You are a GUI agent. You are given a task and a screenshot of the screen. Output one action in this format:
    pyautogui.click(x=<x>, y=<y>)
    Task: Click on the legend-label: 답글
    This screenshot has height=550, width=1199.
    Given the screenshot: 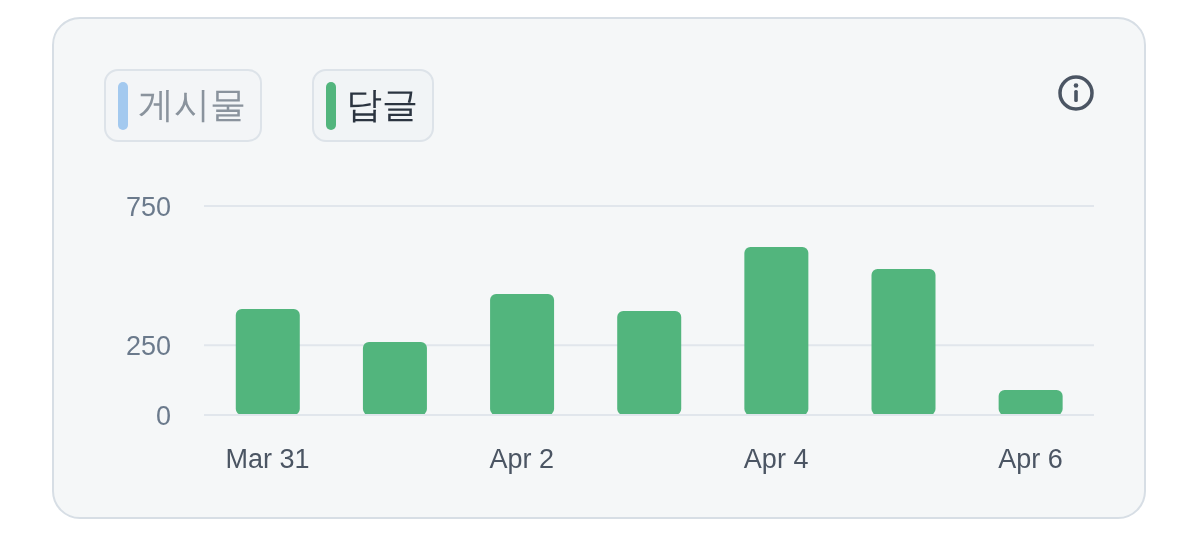 What is the action you would take?
    pyautogui.click(x=382, y=105)
    